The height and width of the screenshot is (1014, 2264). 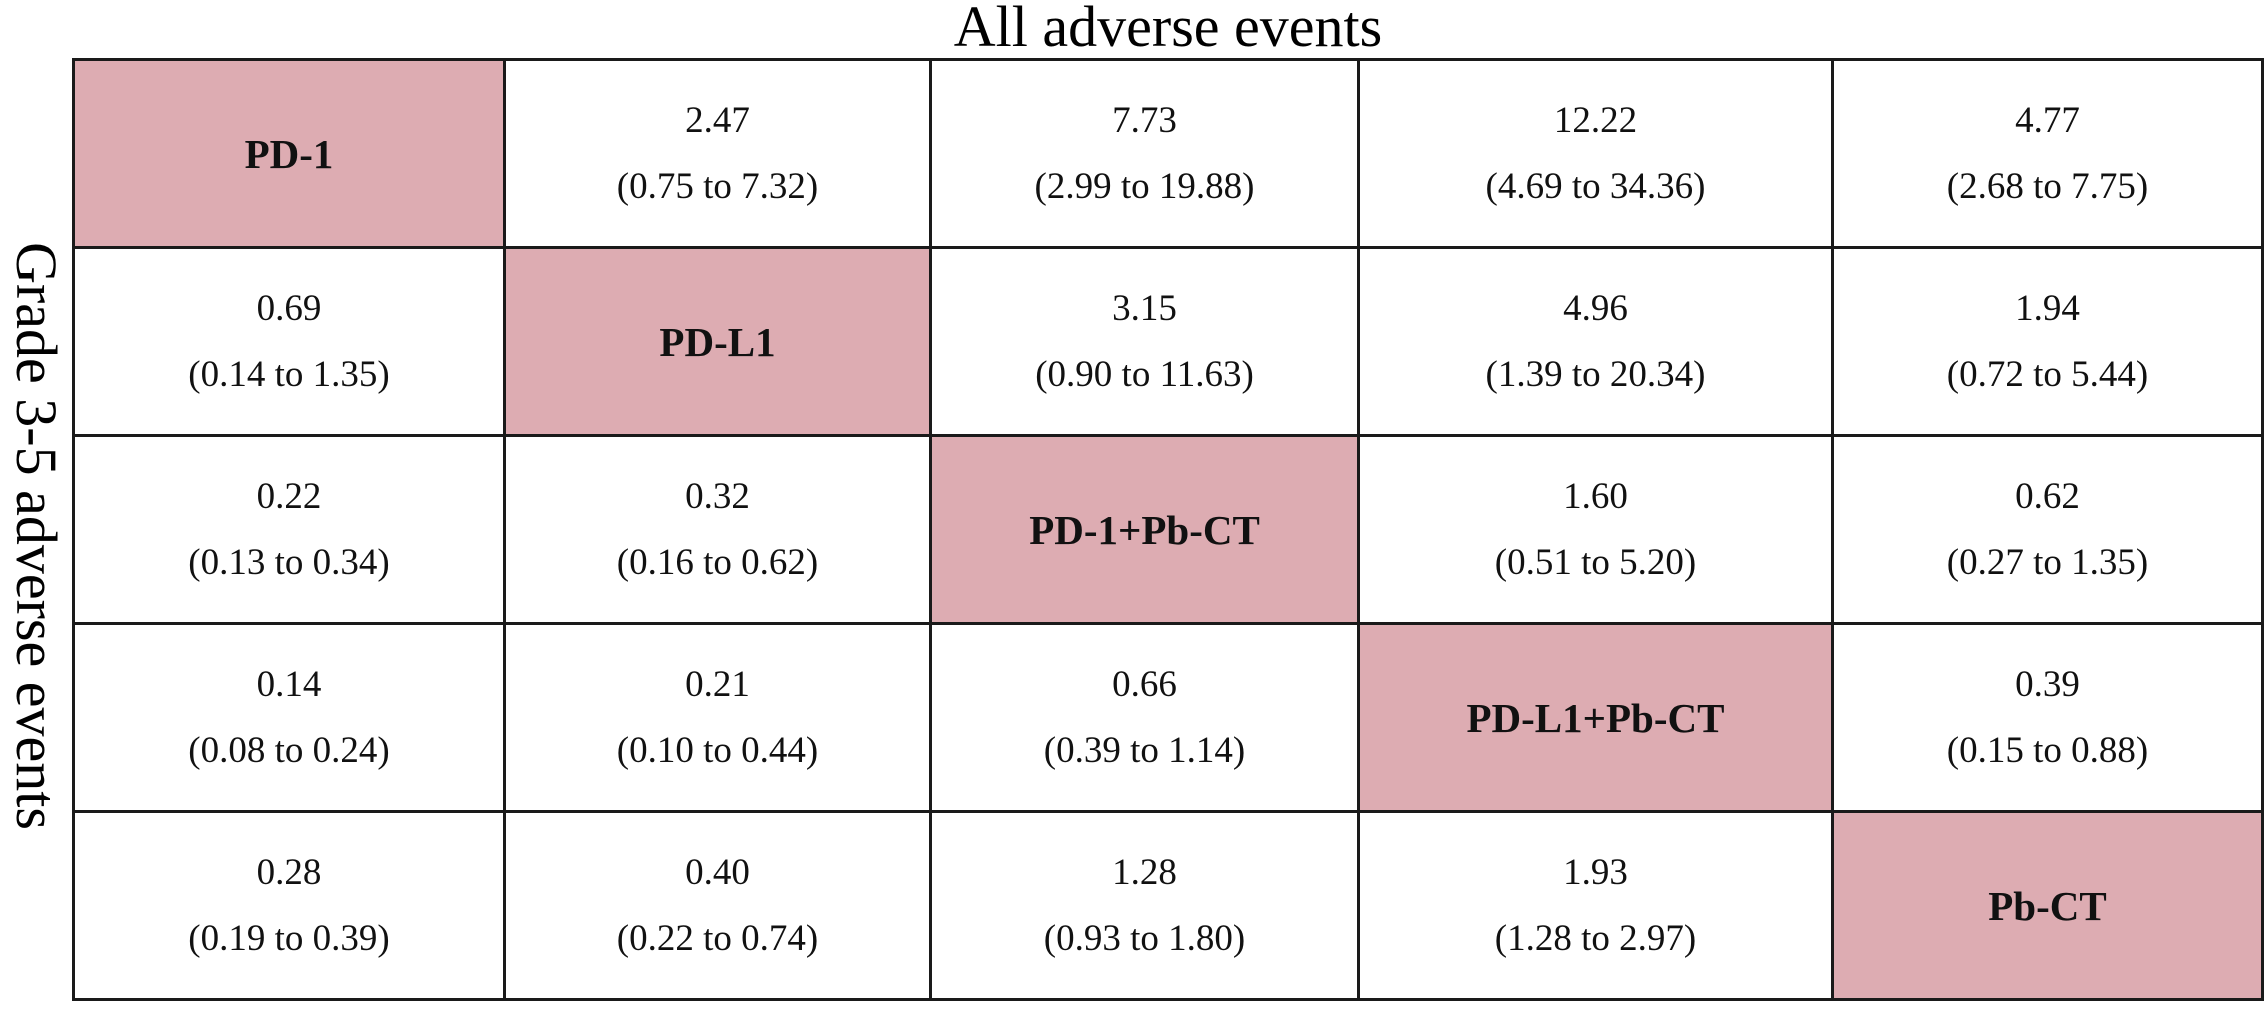 What do you see at coordinates (1595, 938) in the screenshot?
I see `cell-ci: (1.28 to 2.97)` at bounding box center [1595, 938].